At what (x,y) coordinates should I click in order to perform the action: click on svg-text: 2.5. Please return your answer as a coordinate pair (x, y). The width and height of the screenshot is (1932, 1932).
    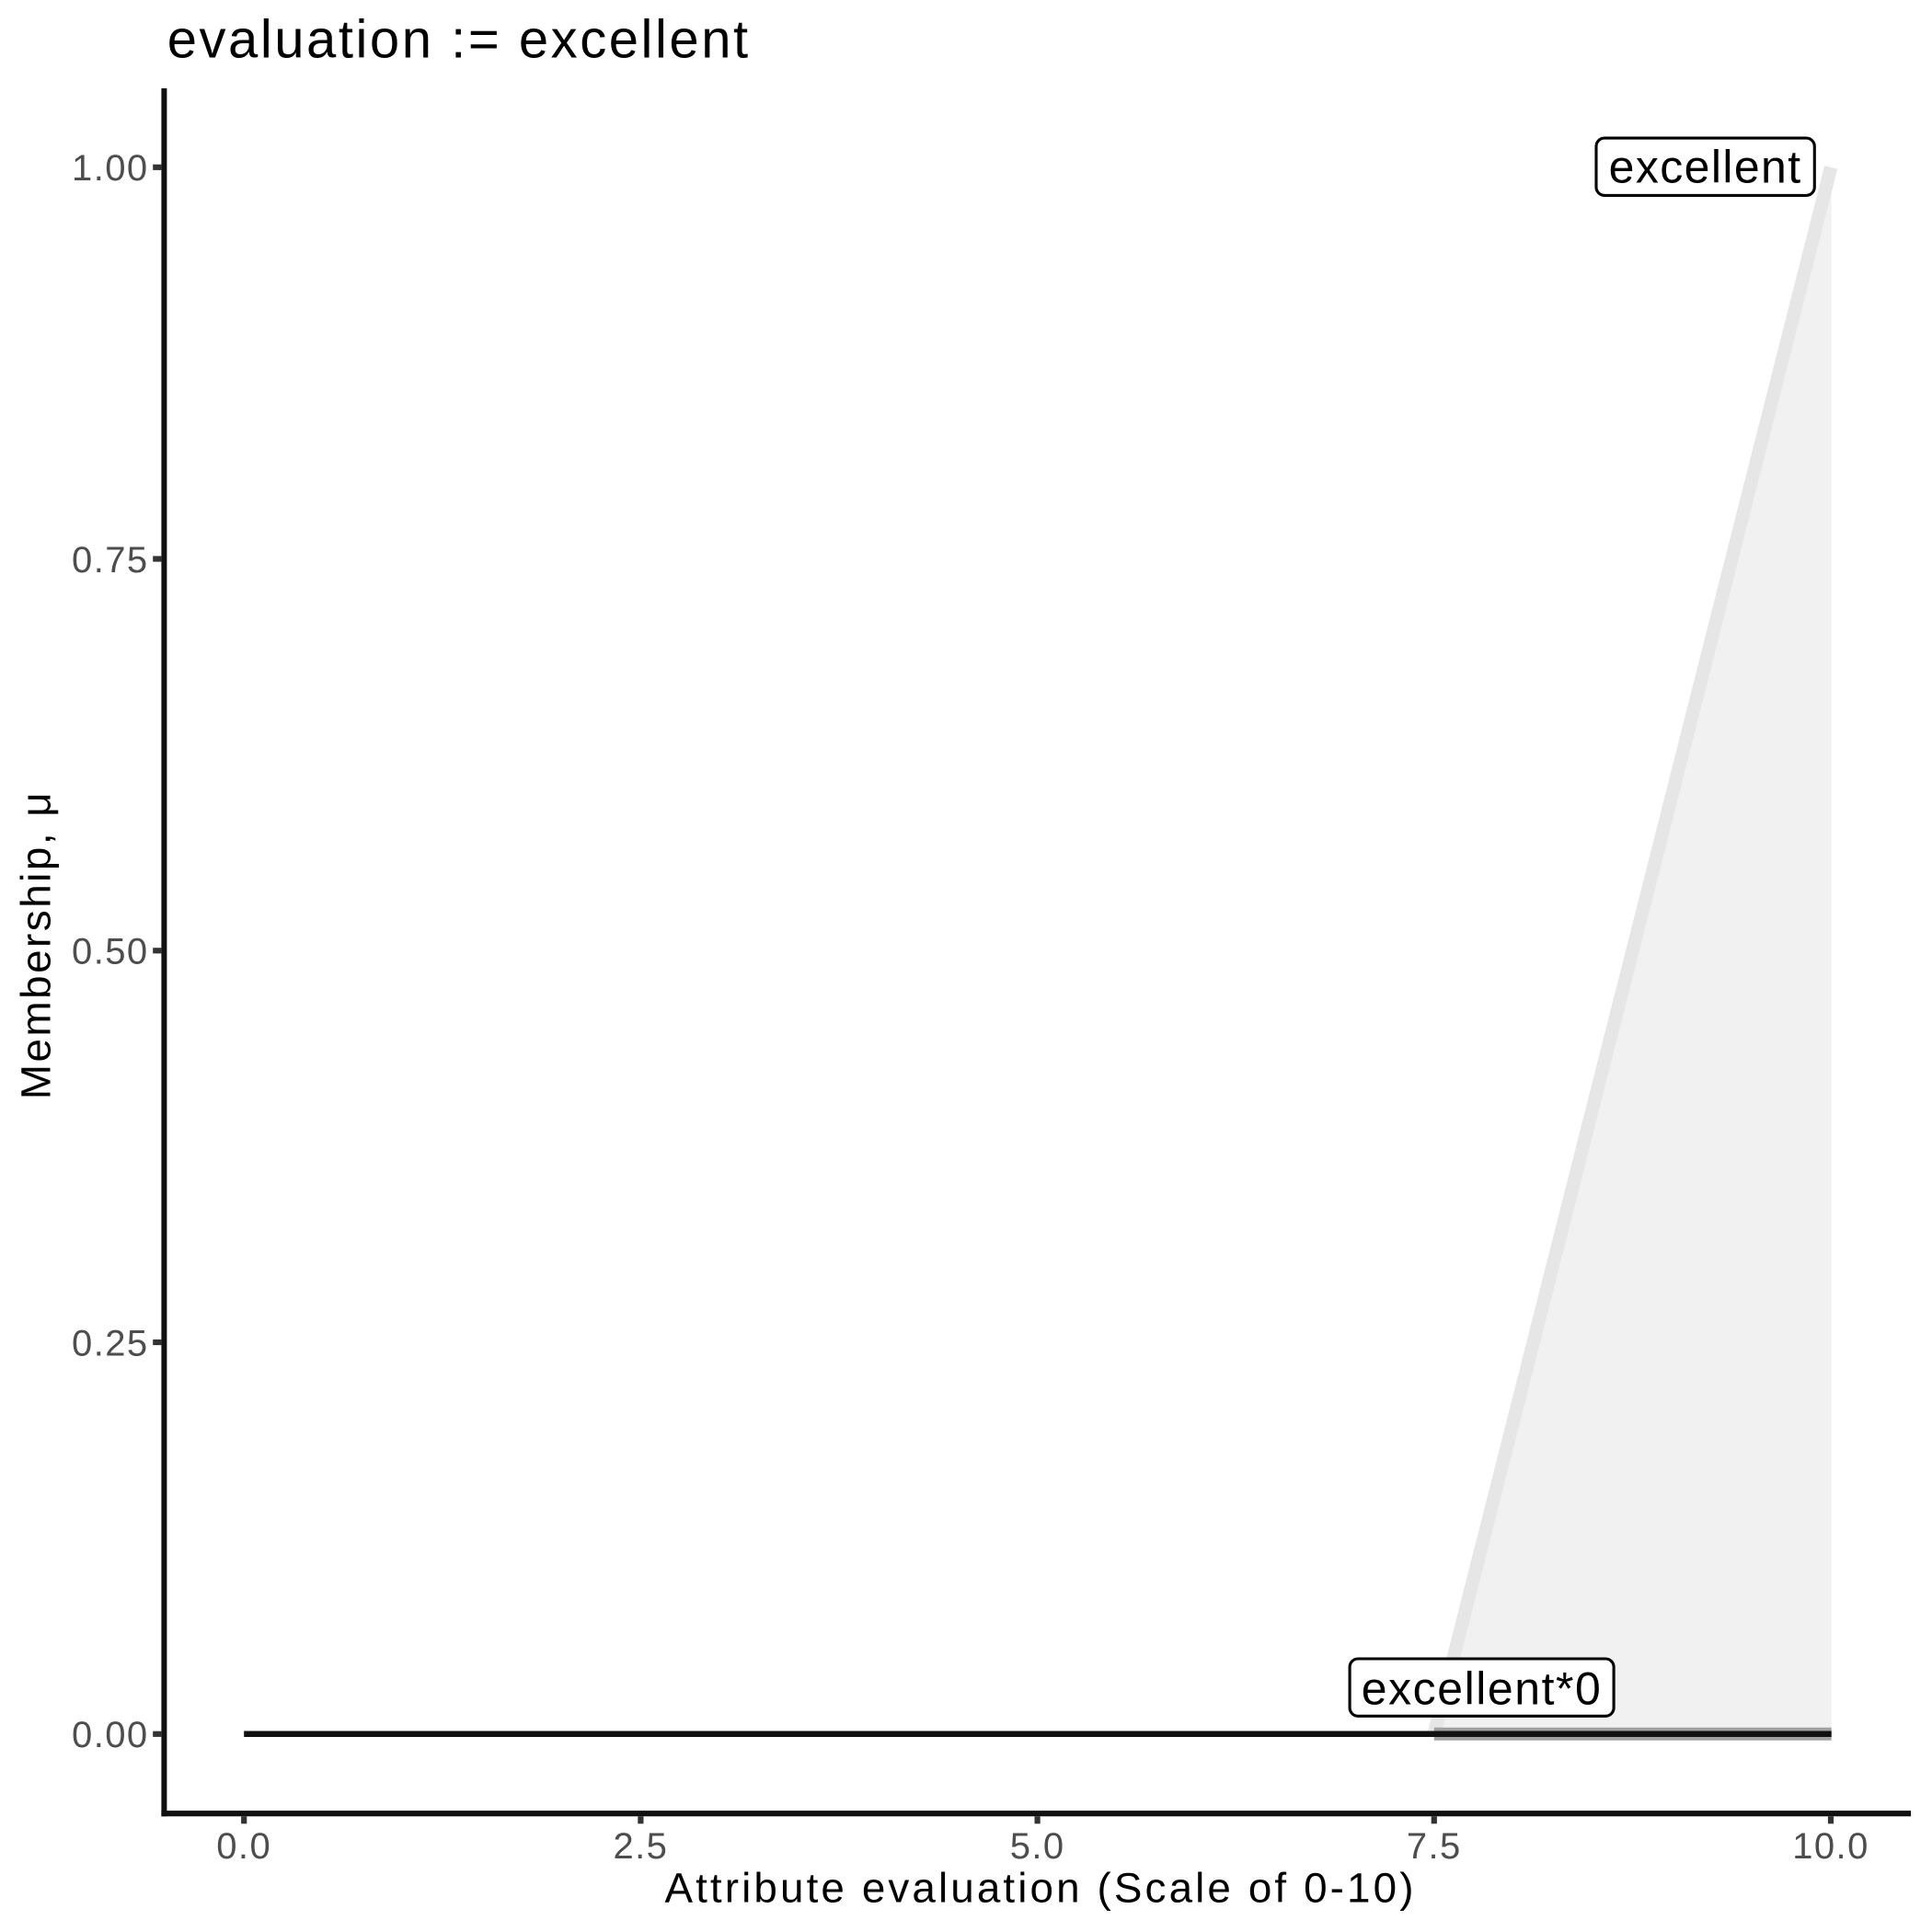
    Looking at the image, I should click on (640, 1846).